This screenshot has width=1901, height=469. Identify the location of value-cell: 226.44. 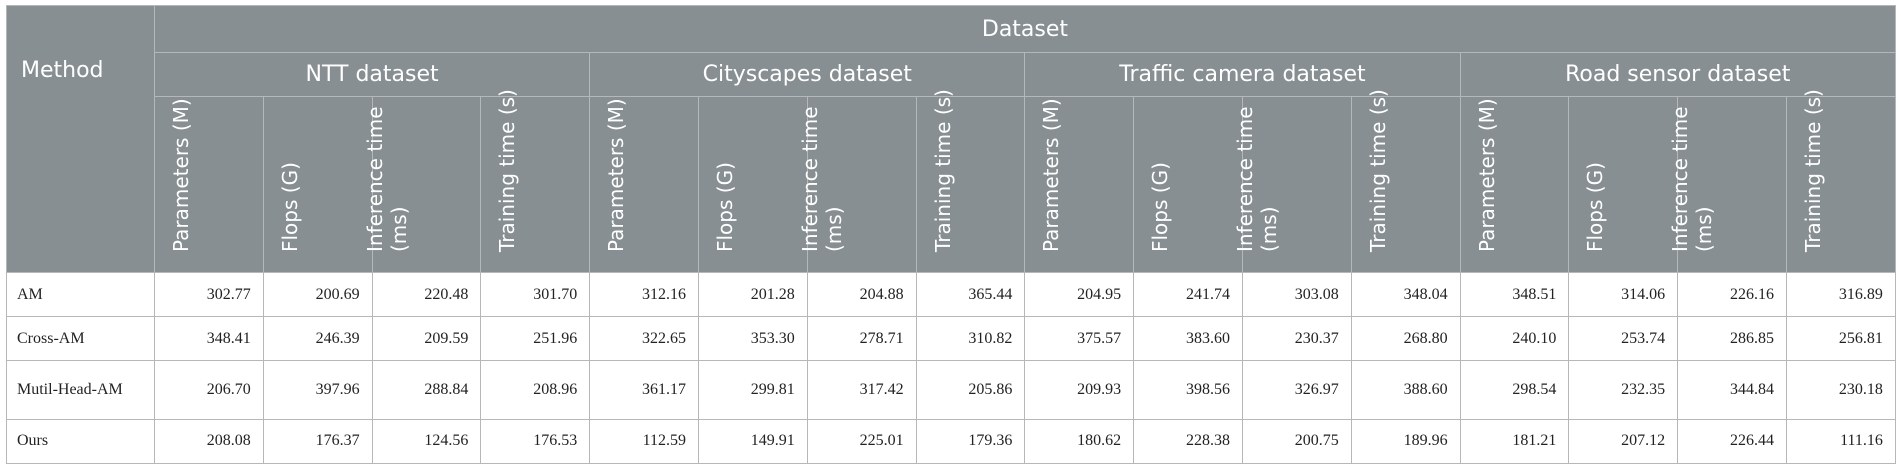
(1732, 441).